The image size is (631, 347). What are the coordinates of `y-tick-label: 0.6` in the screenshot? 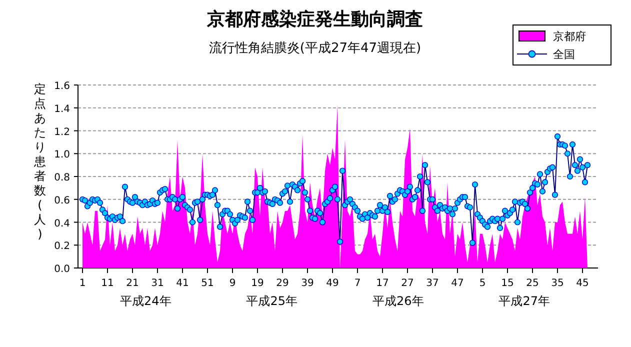 It's located at (62, 200).